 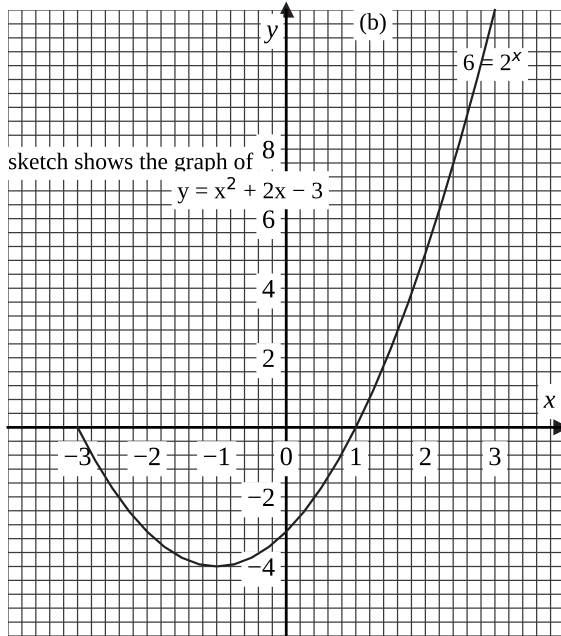 I want to click on annotation: (b), so click(x=373, y=24).